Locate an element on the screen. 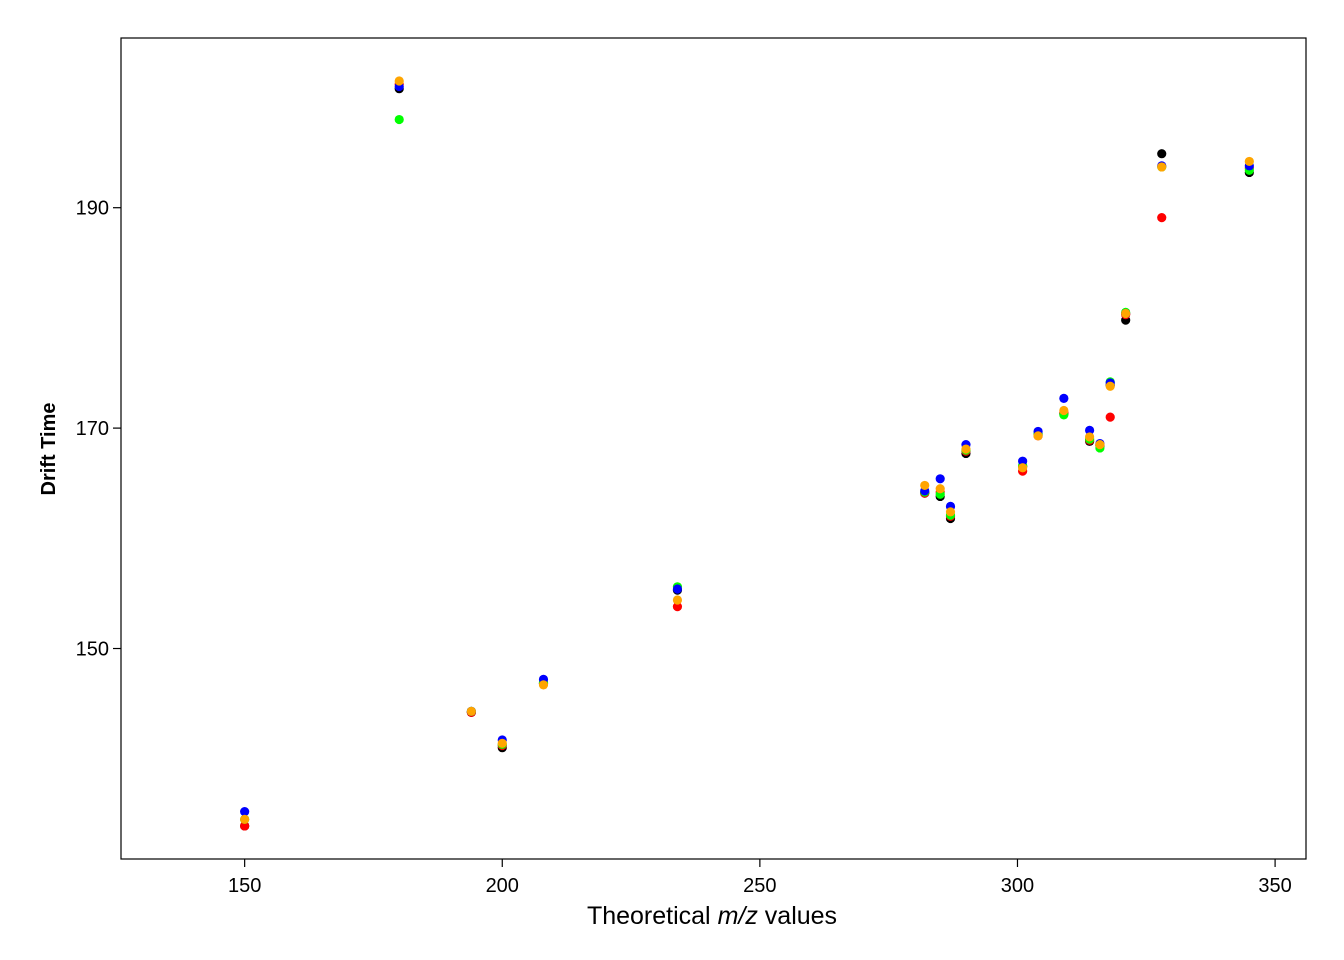  x-tick-label: 150 is located at coordinates (244, 886).